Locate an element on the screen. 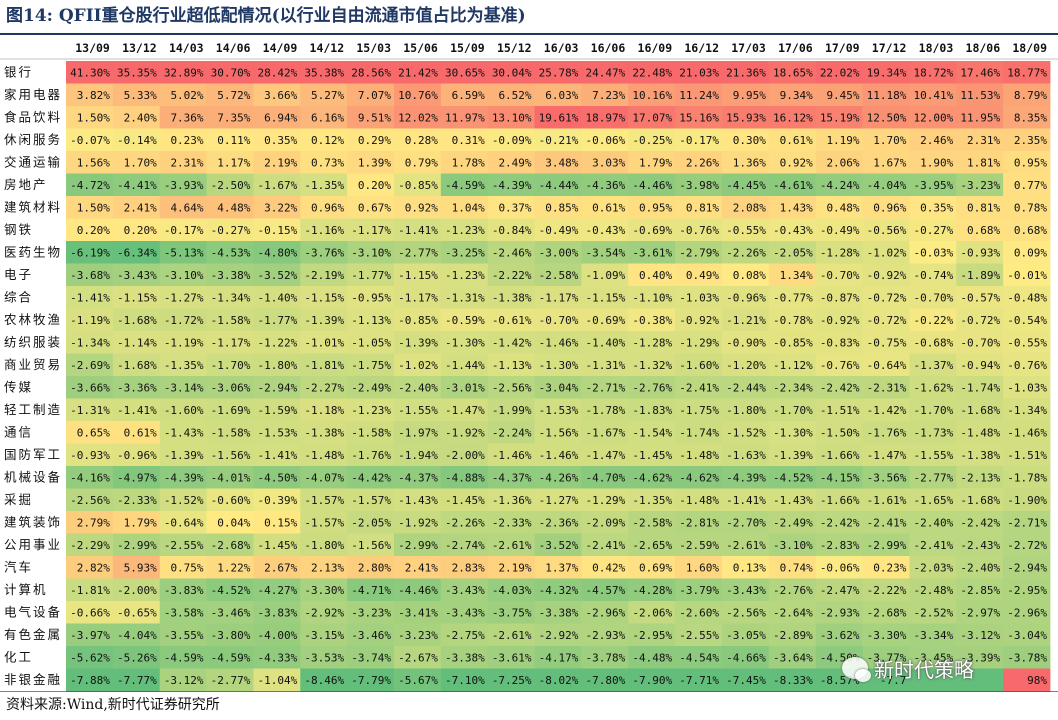 The height and width of the screenshot is (720, 1058). cell-value: -0.07% is located at coordinates (90, 140).